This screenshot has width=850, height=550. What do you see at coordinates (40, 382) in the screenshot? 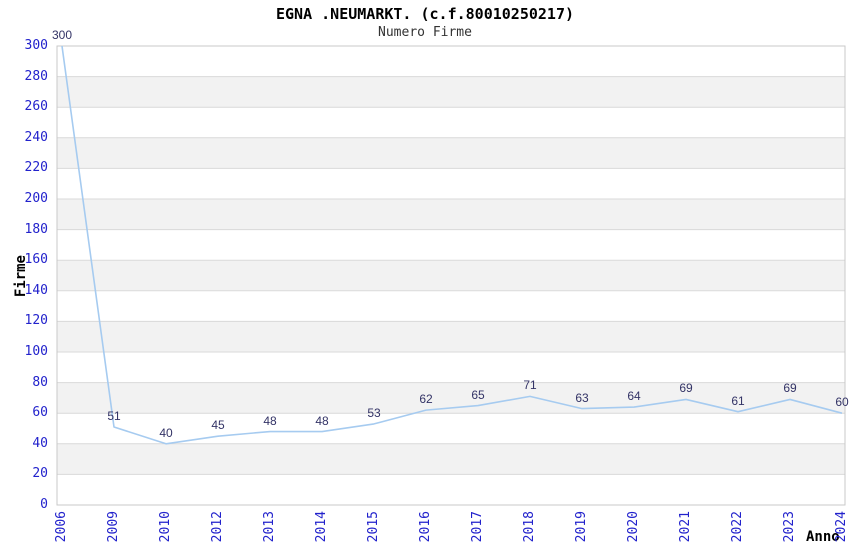
I see `y-tick-label: 80` at bounding box center [40, 382].